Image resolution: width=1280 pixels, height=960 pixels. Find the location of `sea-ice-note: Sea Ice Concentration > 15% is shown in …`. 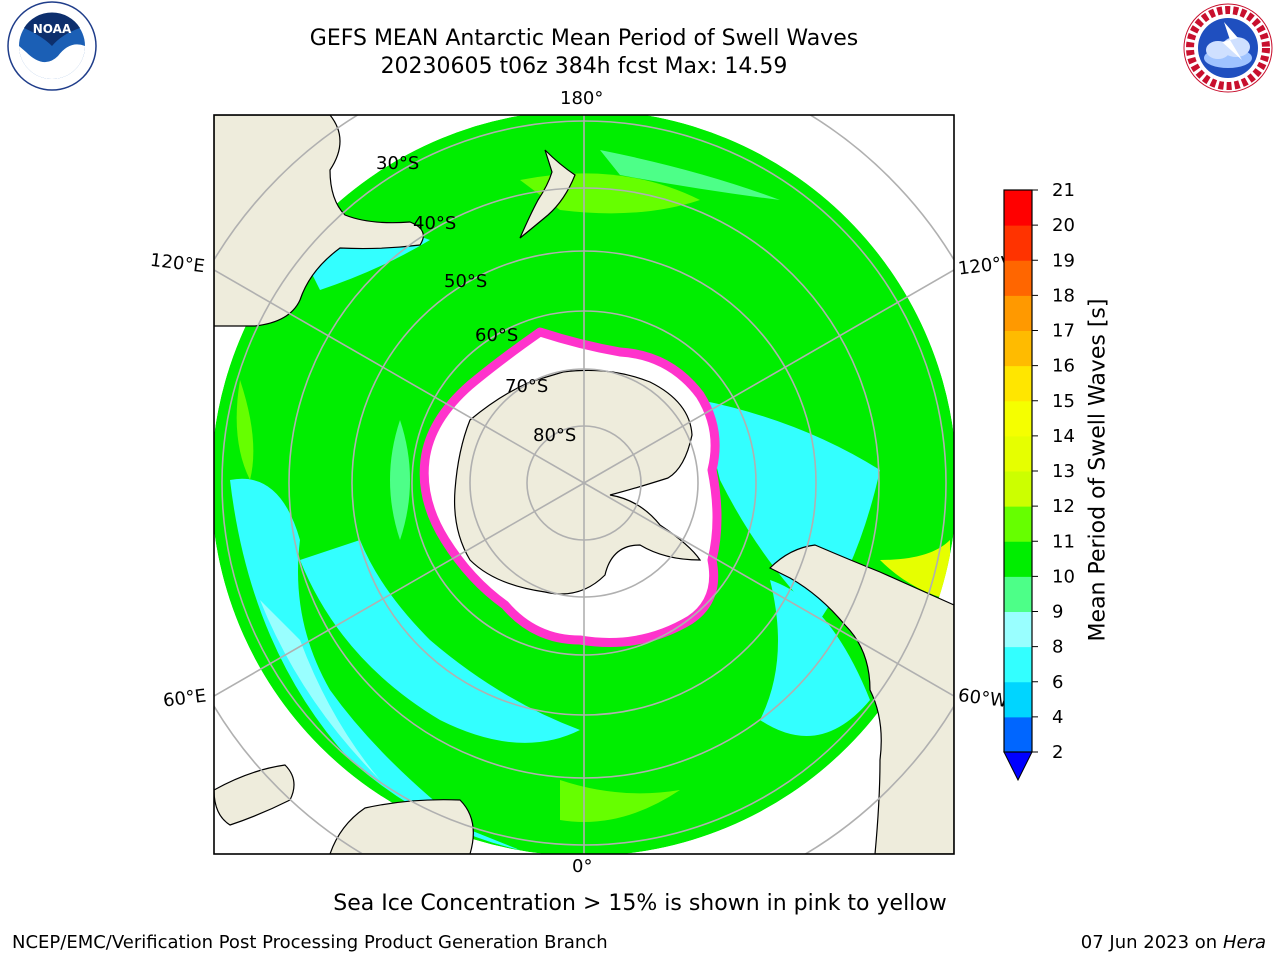

sea-ice-note: Sea Ice Concentration > 15% is shown in … is located at coordinates (640, 903).